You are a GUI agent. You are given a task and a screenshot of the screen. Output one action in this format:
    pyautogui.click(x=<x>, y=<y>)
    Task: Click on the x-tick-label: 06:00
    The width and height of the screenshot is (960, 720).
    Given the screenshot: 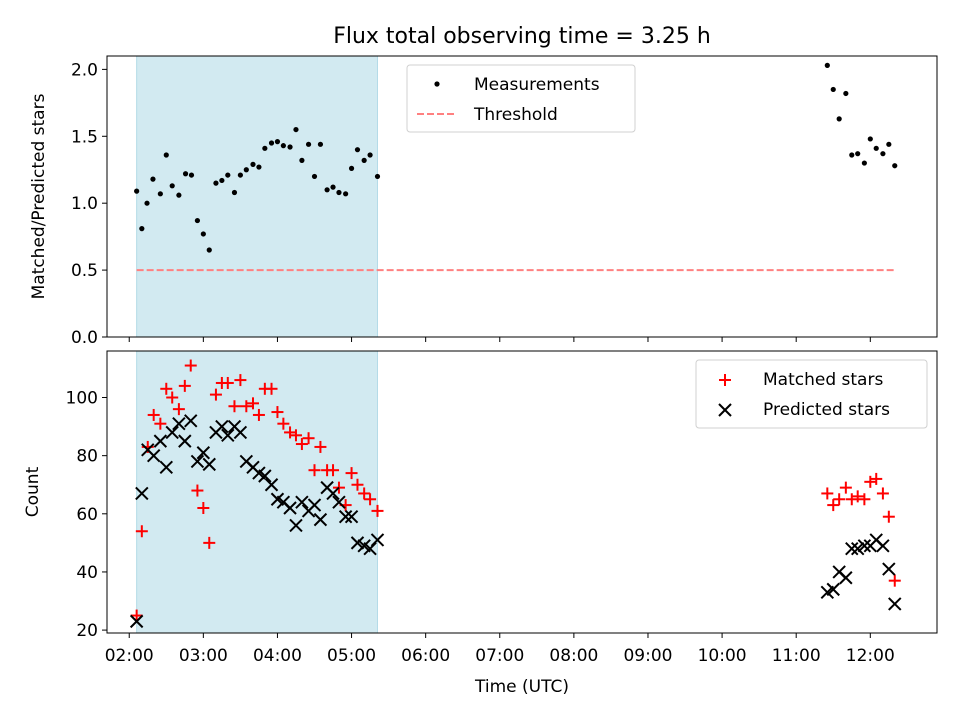 What is the action you would take?
    pyautogui.click(x=425, y=656)
    